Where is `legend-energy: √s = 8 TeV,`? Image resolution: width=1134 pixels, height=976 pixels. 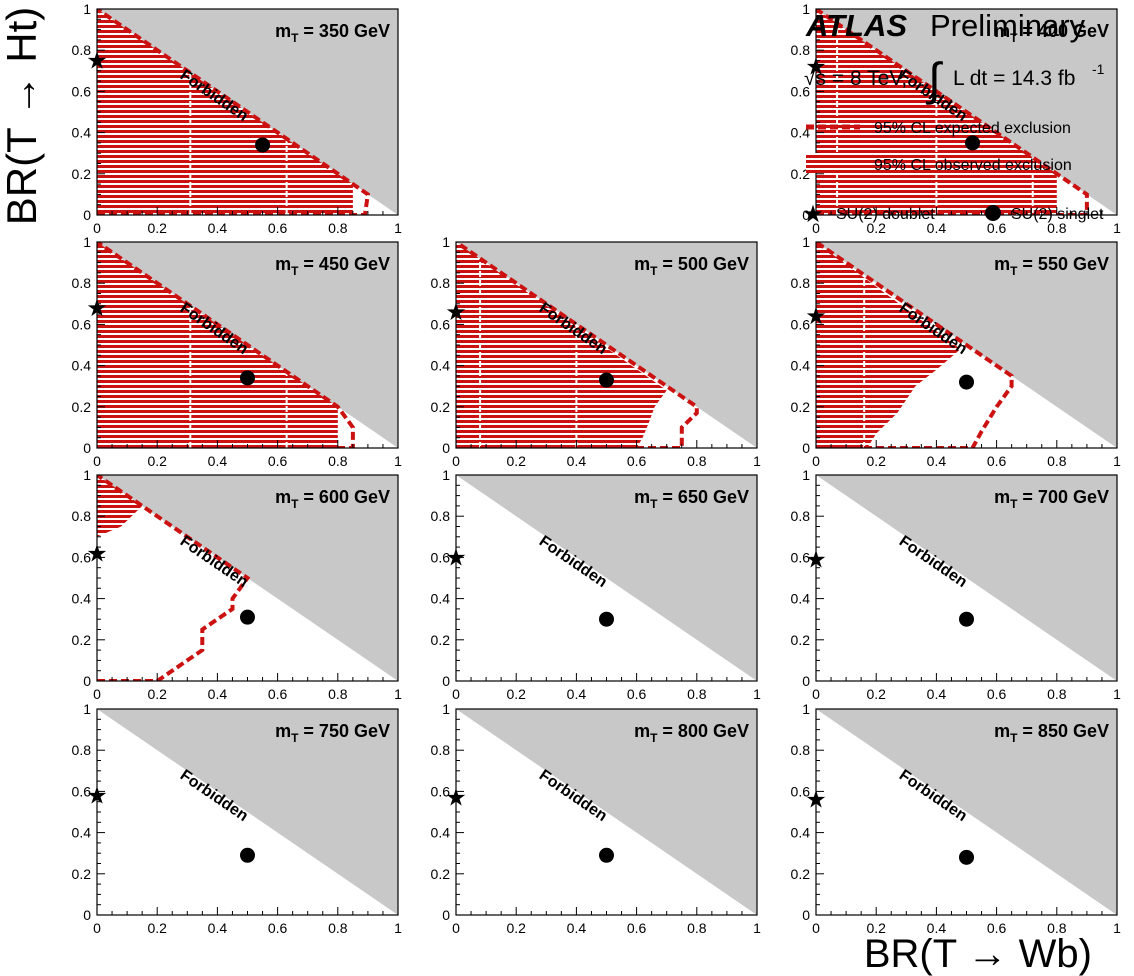
legend-energy: √s = 8 TeV, is located at coordinates (855, 78).